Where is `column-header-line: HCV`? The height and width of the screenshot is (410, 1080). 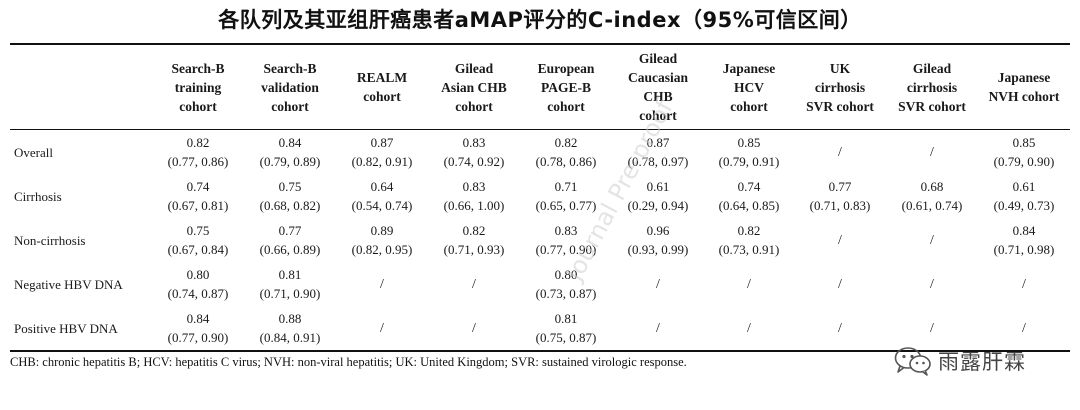 column-header-line: HCV is located at coordinates (749, 87).